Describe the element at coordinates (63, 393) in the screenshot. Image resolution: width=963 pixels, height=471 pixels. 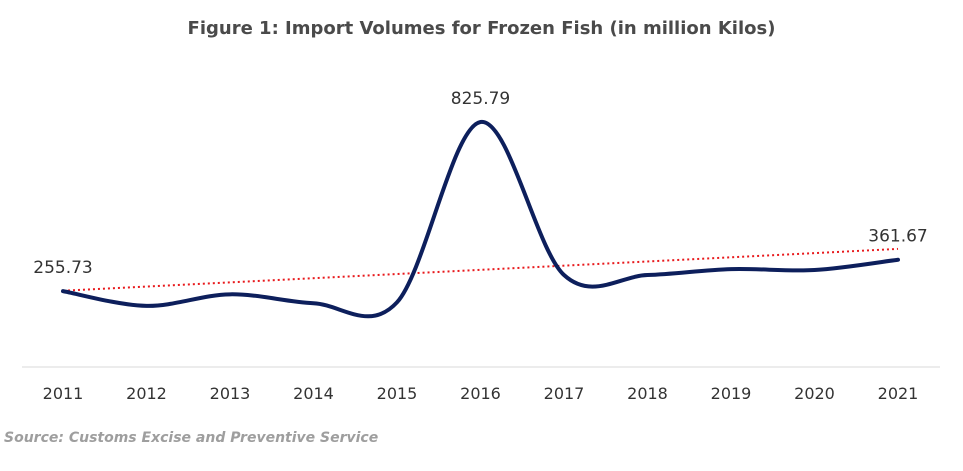
I see `x-tick-label: 2011` at that location.